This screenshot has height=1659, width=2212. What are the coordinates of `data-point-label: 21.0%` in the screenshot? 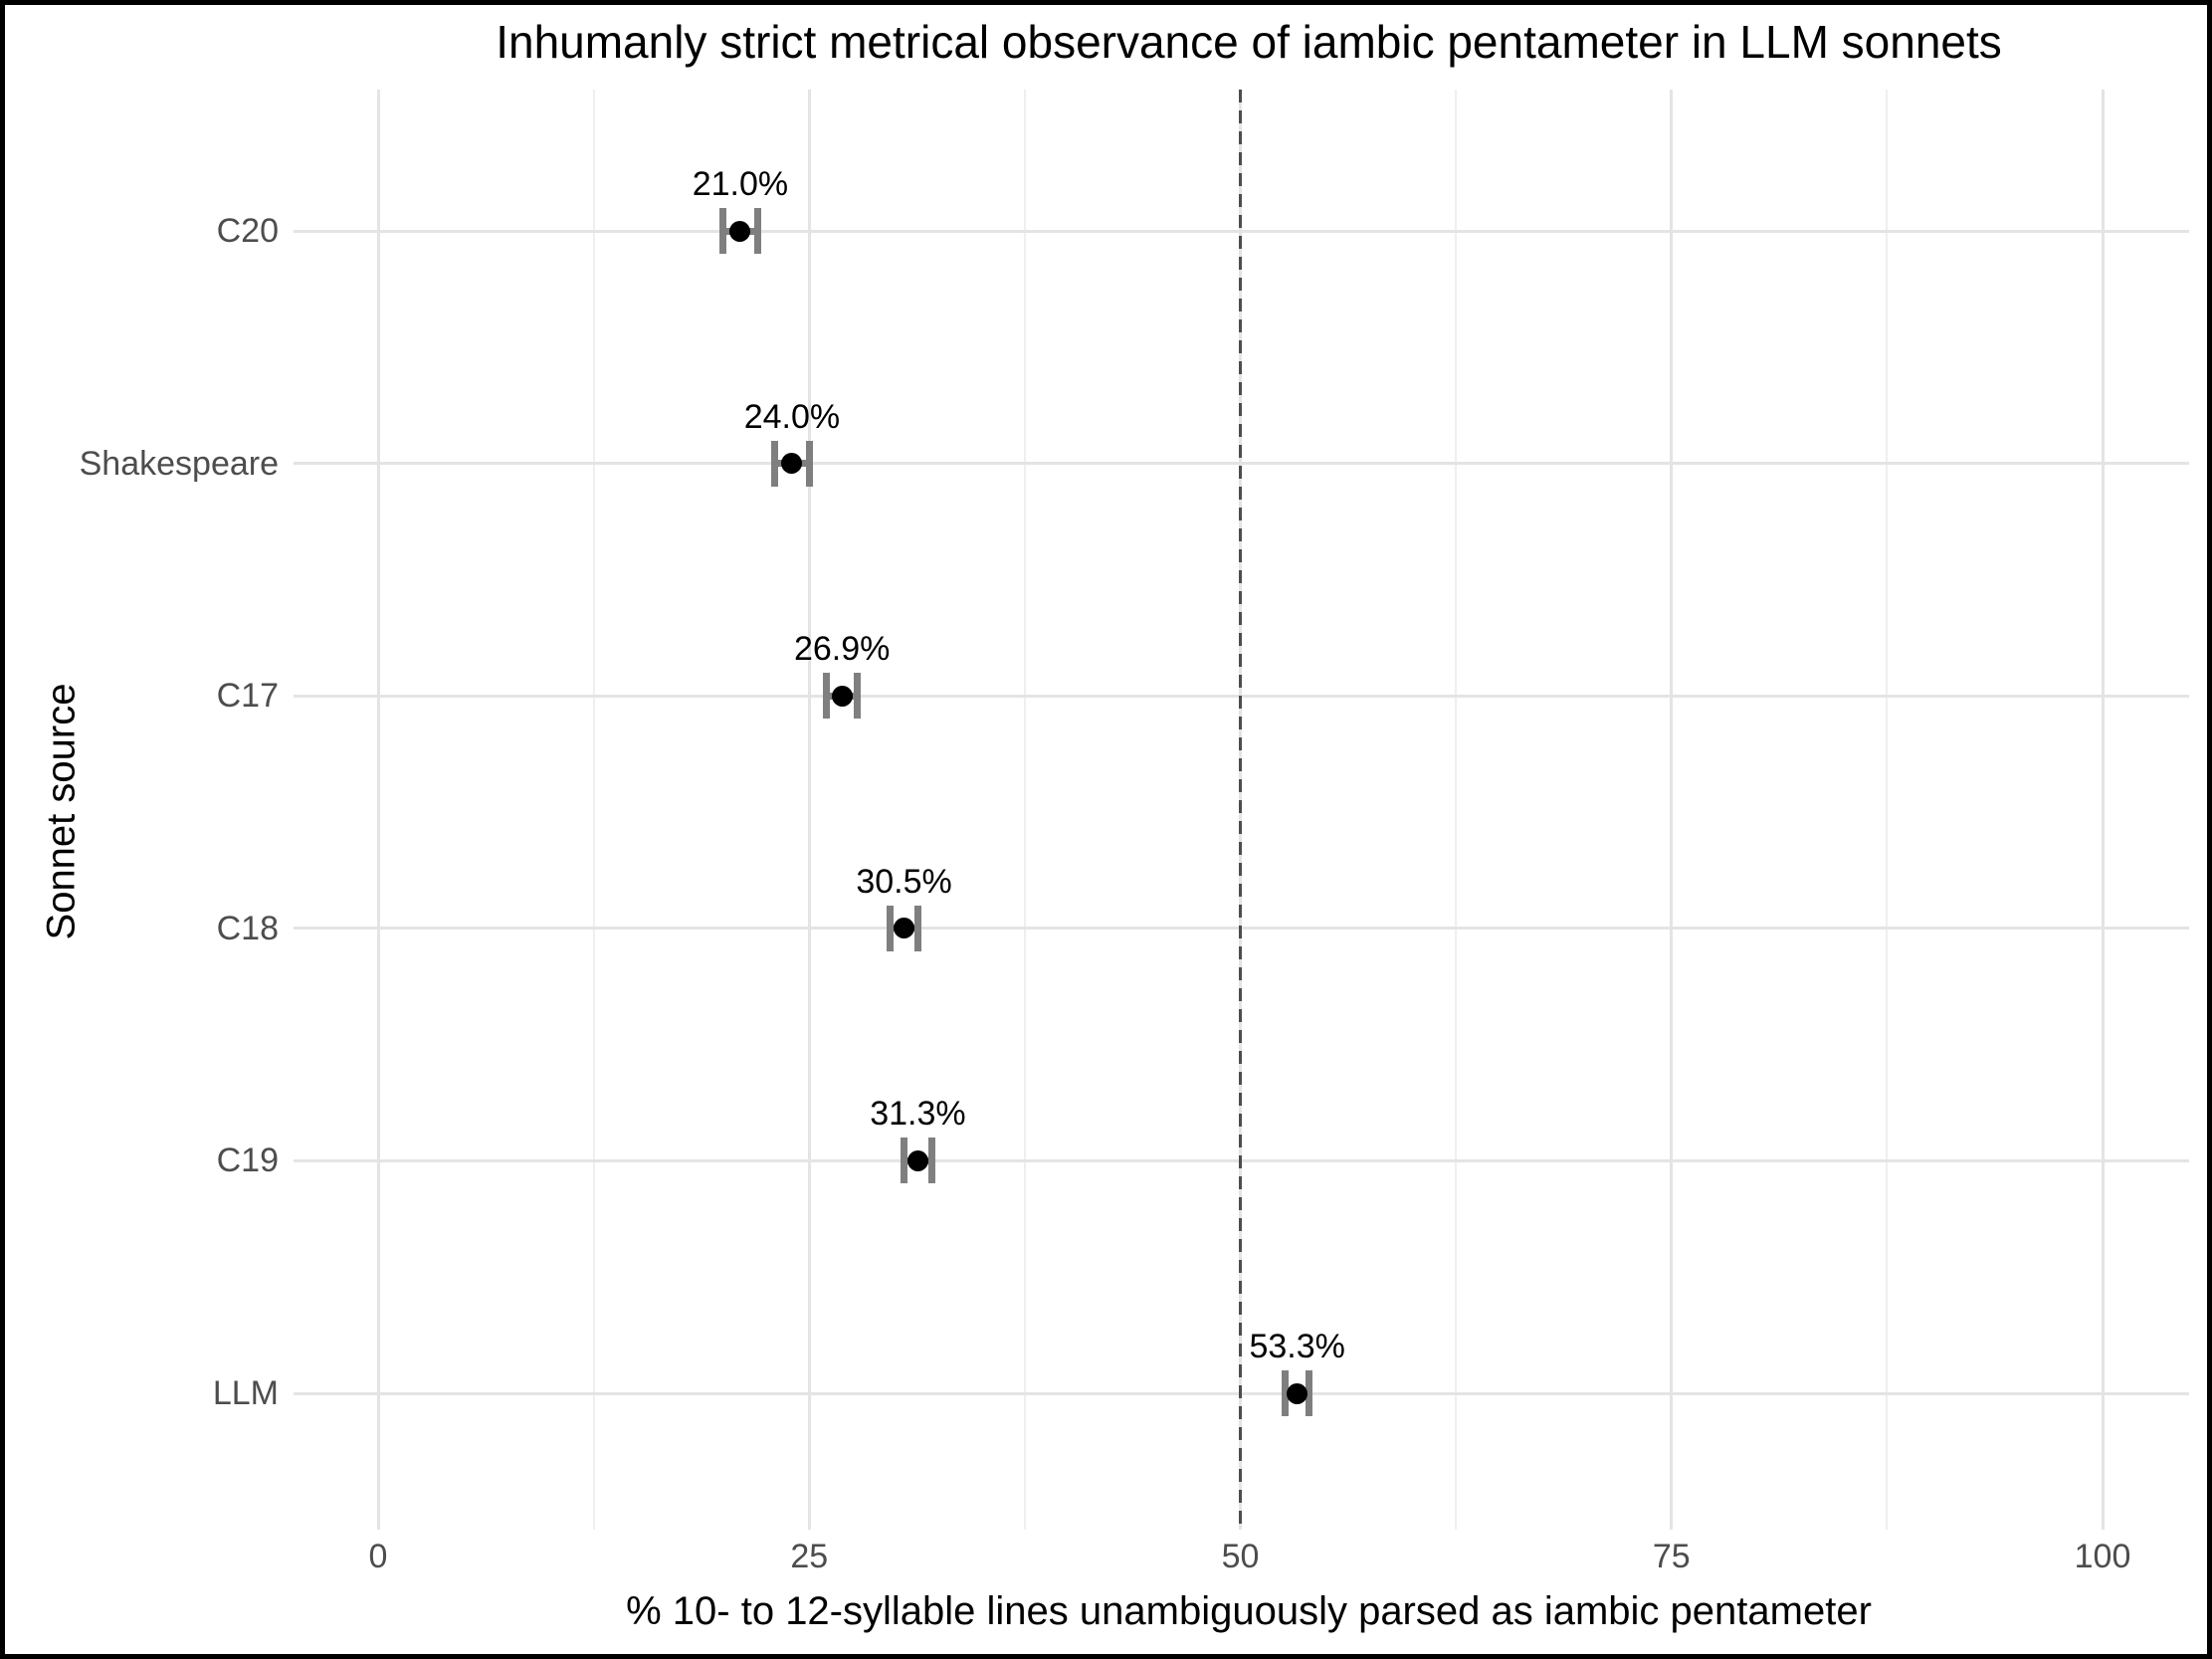 It's located at (740, 184).